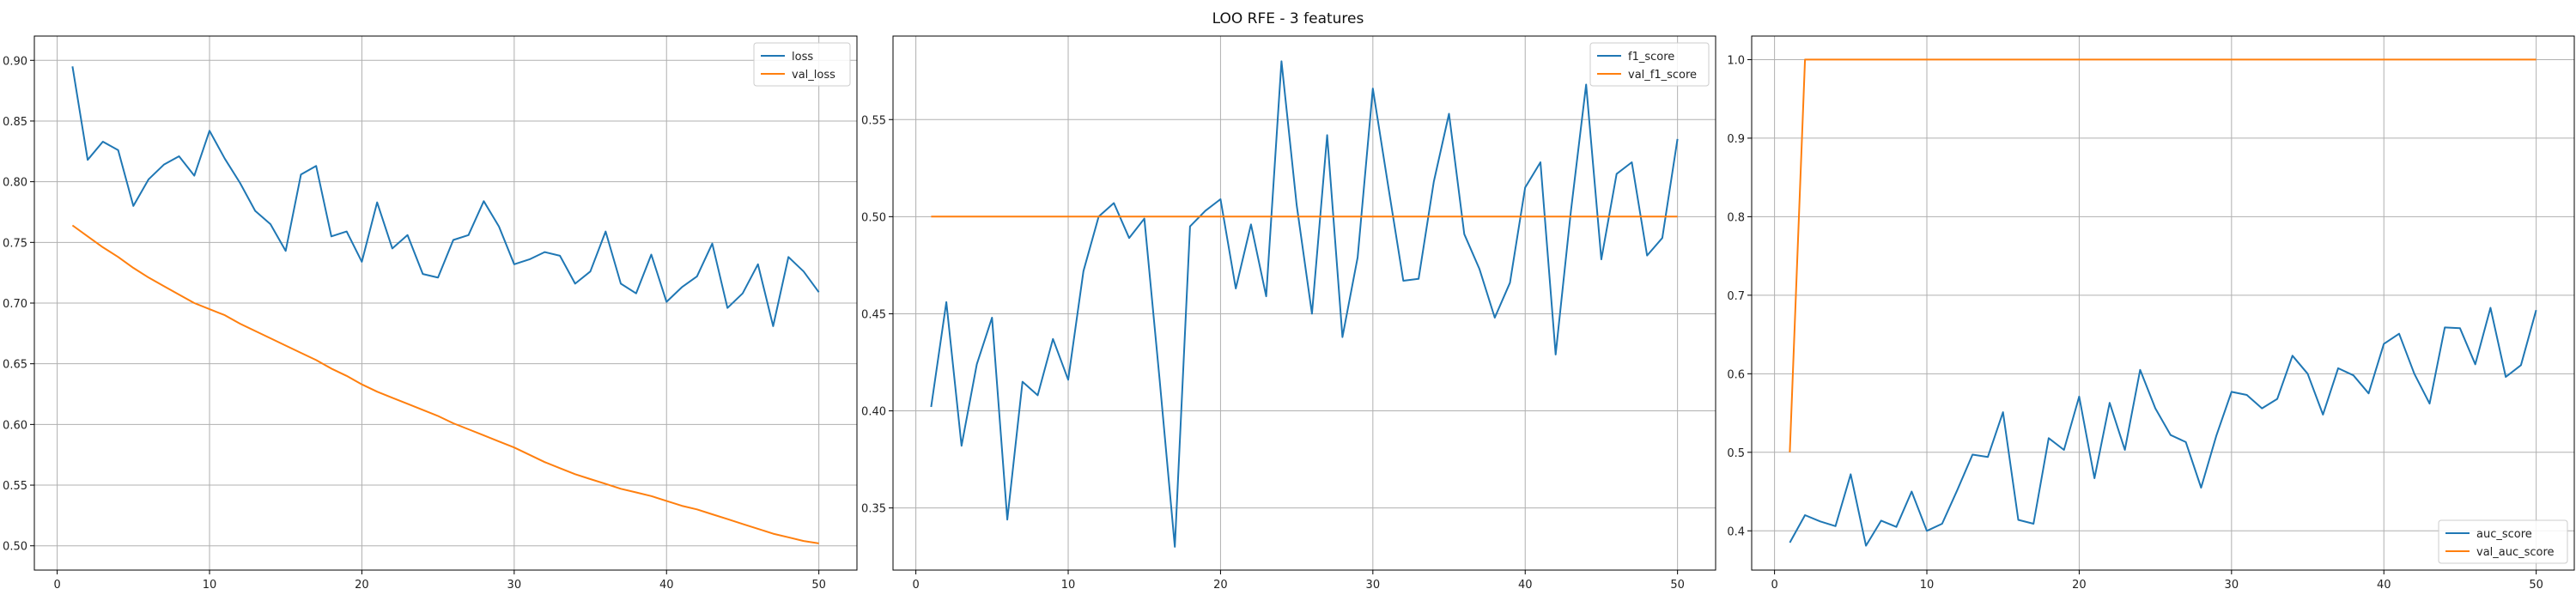  Describe the element at coordinates (2515, 553) in the screenshot. I see `legend-label: val_auc_score` at that location.